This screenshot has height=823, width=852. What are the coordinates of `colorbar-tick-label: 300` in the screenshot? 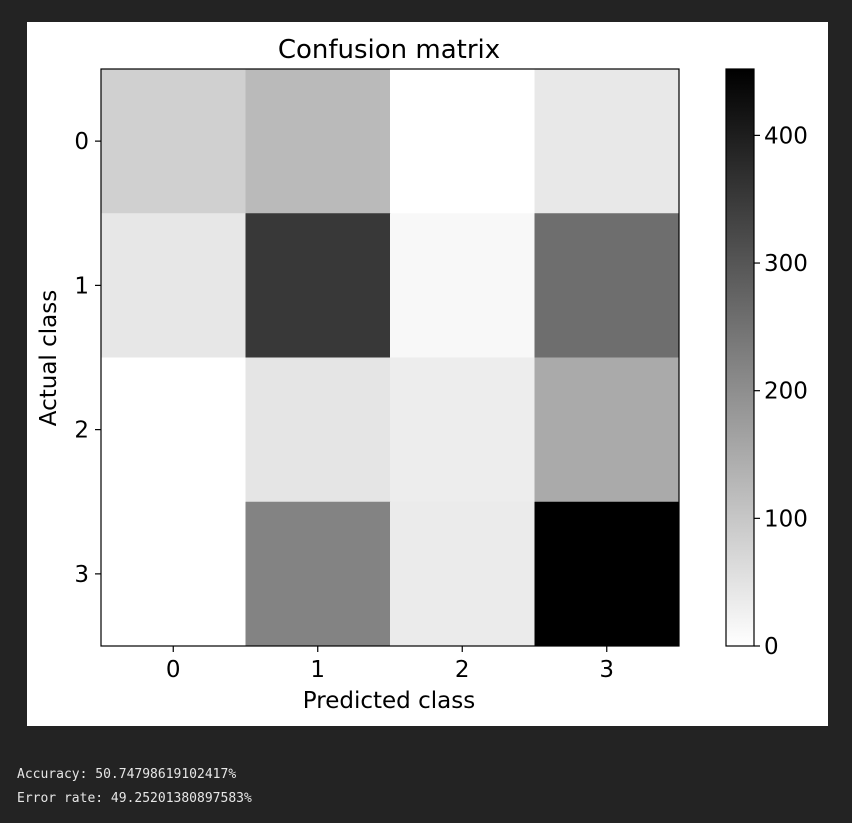 It's located at (786, 264).